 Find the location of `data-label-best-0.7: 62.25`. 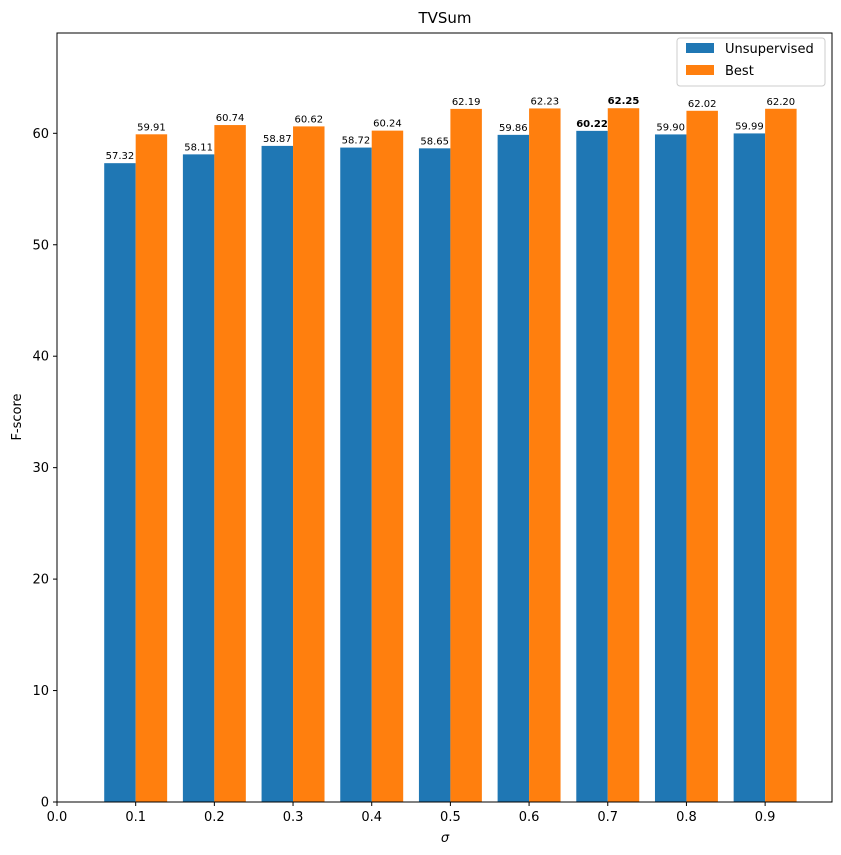

data-label-best-0.7: 62.25 is located at coordinates (624, 101).